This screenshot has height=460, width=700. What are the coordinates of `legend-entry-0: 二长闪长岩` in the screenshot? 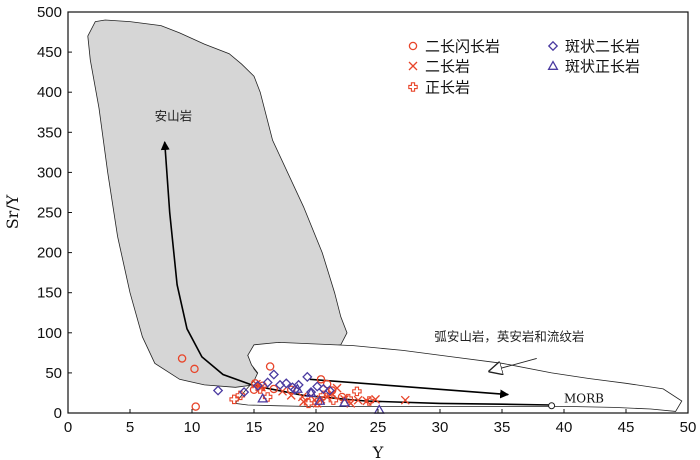 It's located at (454, 47).